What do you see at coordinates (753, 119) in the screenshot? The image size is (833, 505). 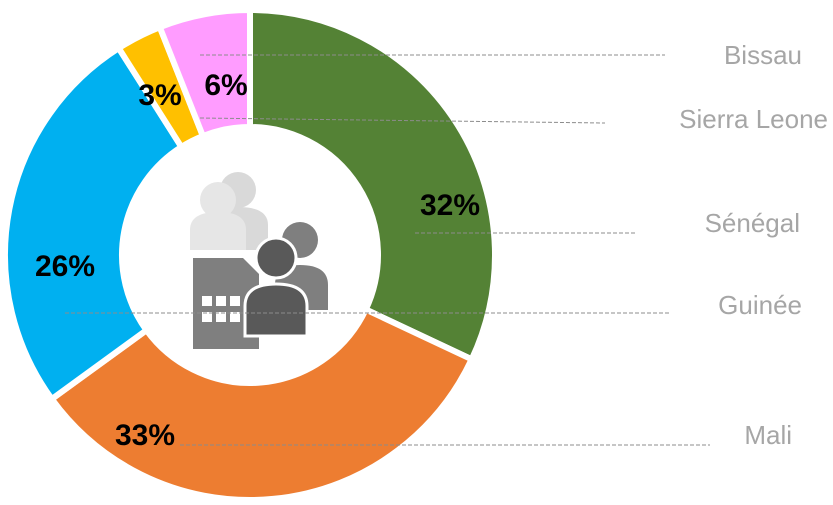 I see `legend-label: Sierra Leone` at bounding box center [753, 119].